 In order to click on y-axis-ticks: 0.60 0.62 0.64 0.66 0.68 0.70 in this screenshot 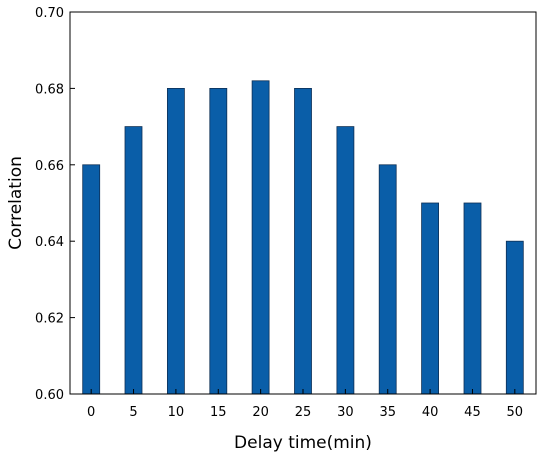, I will do `click(55, 204)`.